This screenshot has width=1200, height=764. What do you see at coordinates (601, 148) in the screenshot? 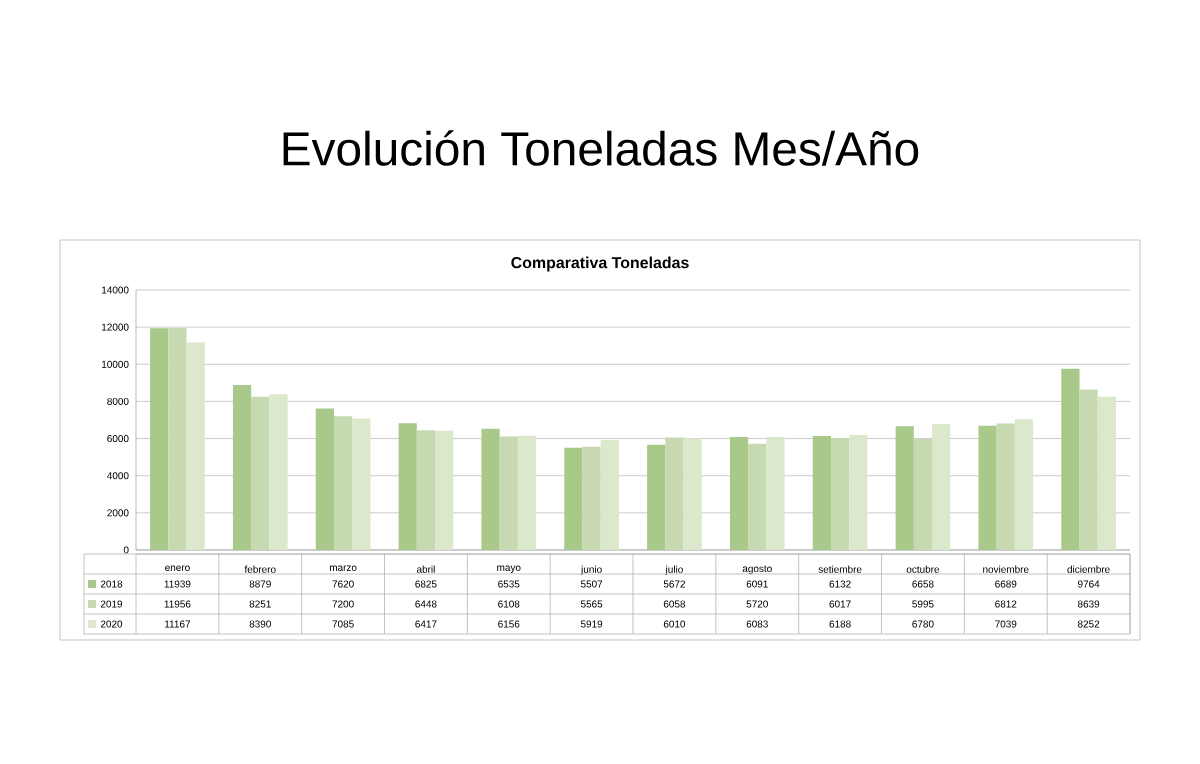
I see `chart-title: Evolución Toneladas Mes/Año` at bounding box center [601, 148].